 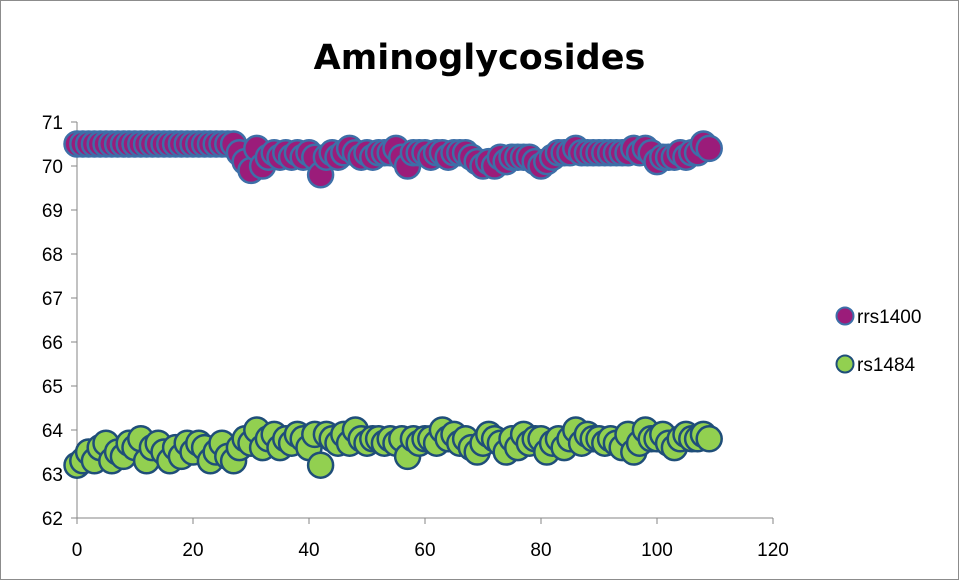 I want to click on x-tick-label: 20, so click(x=192, y=550).